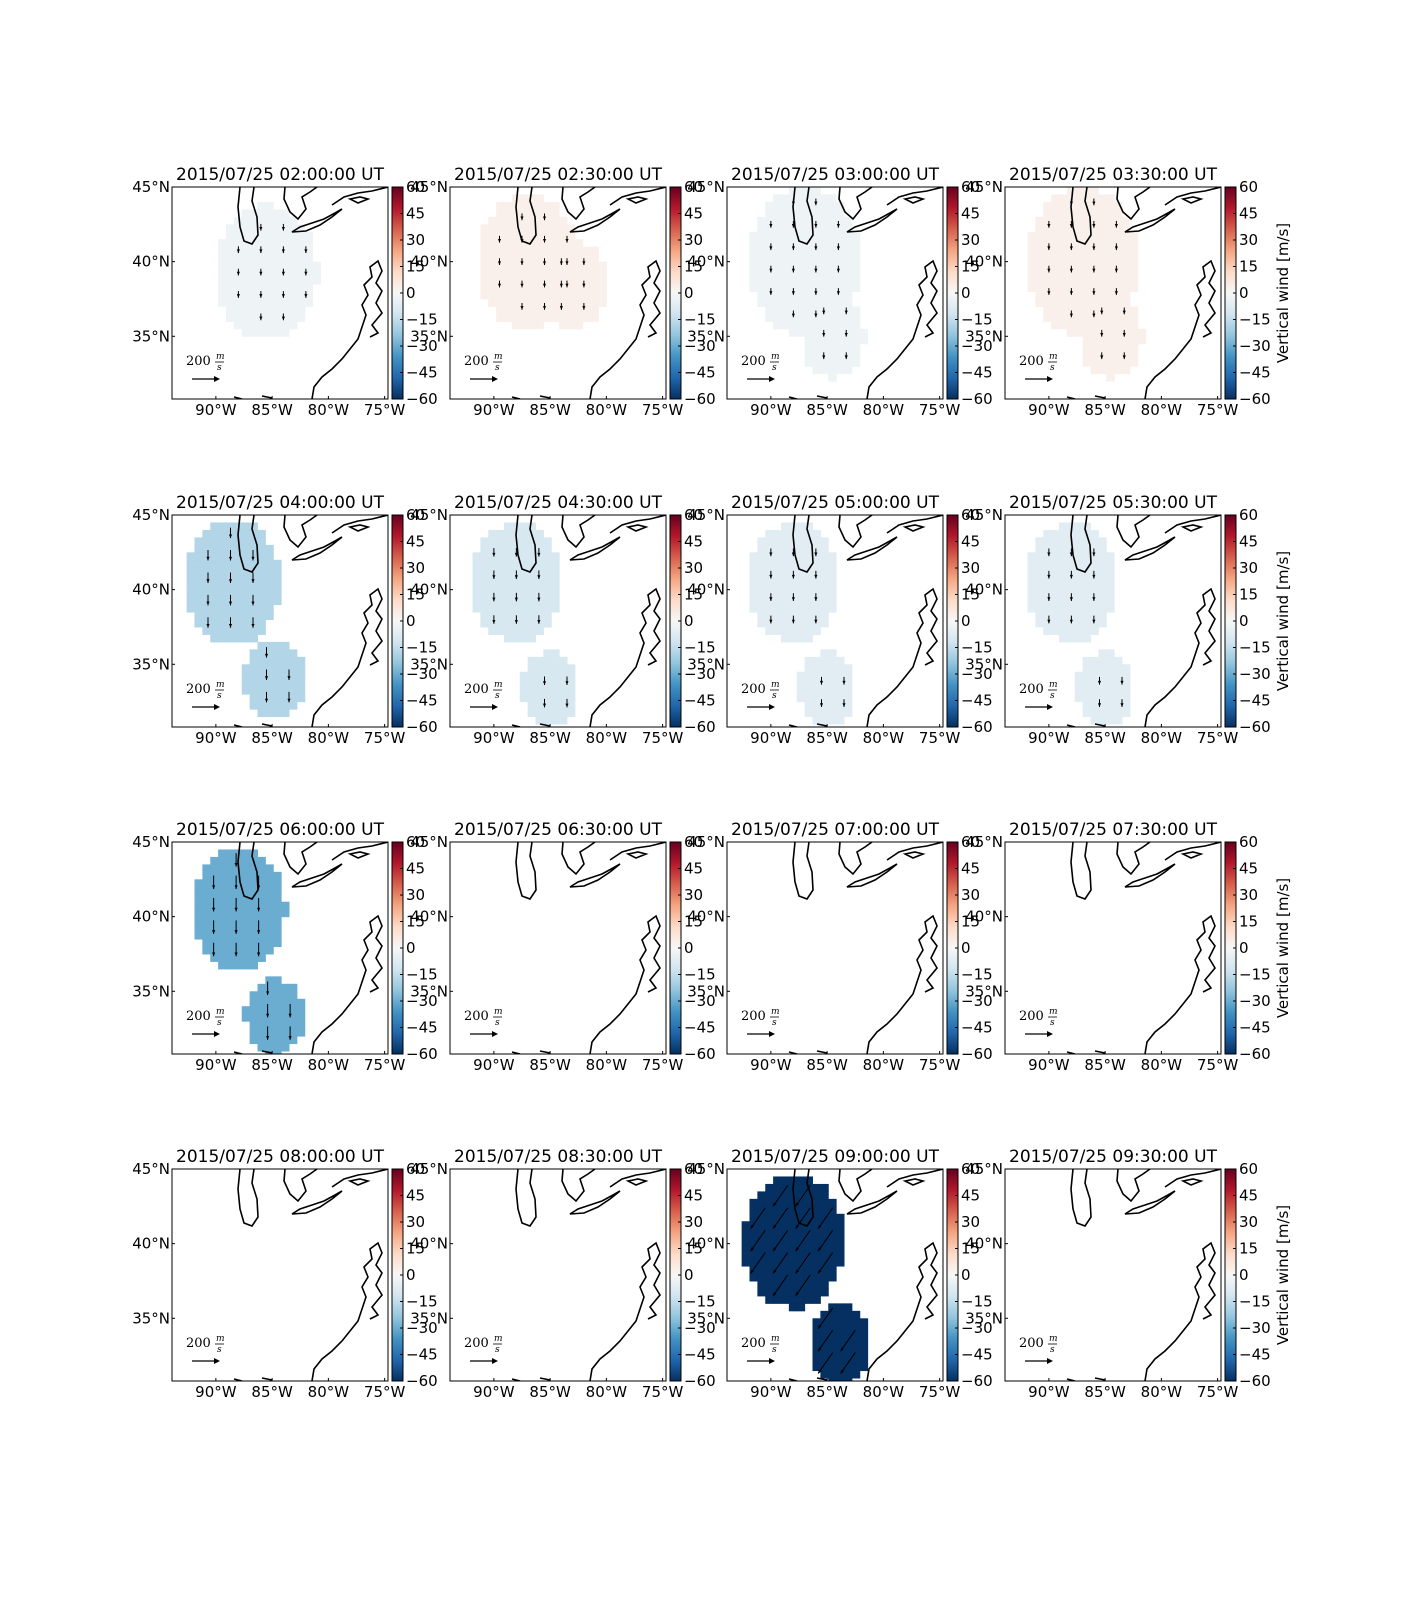 The image size is (1410, 1614). Describe the element at coordinates (1248, 1249) in the screenshot. I see `colorbar-tick-label: 15` at that location.